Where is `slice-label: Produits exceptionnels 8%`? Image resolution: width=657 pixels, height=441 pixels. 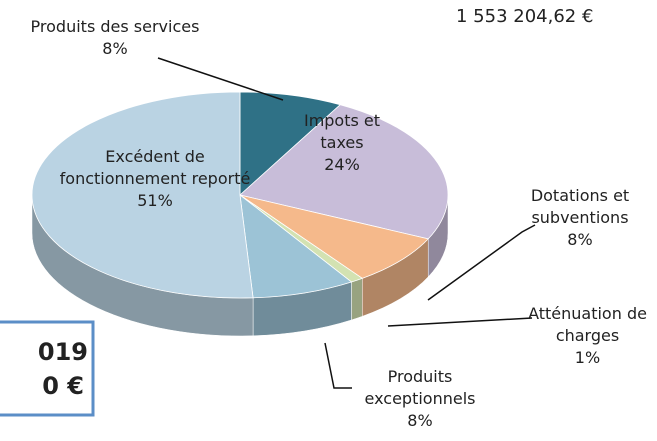 slice-label: Produits exceptionnels 8% is located at coordinates (420, 399).